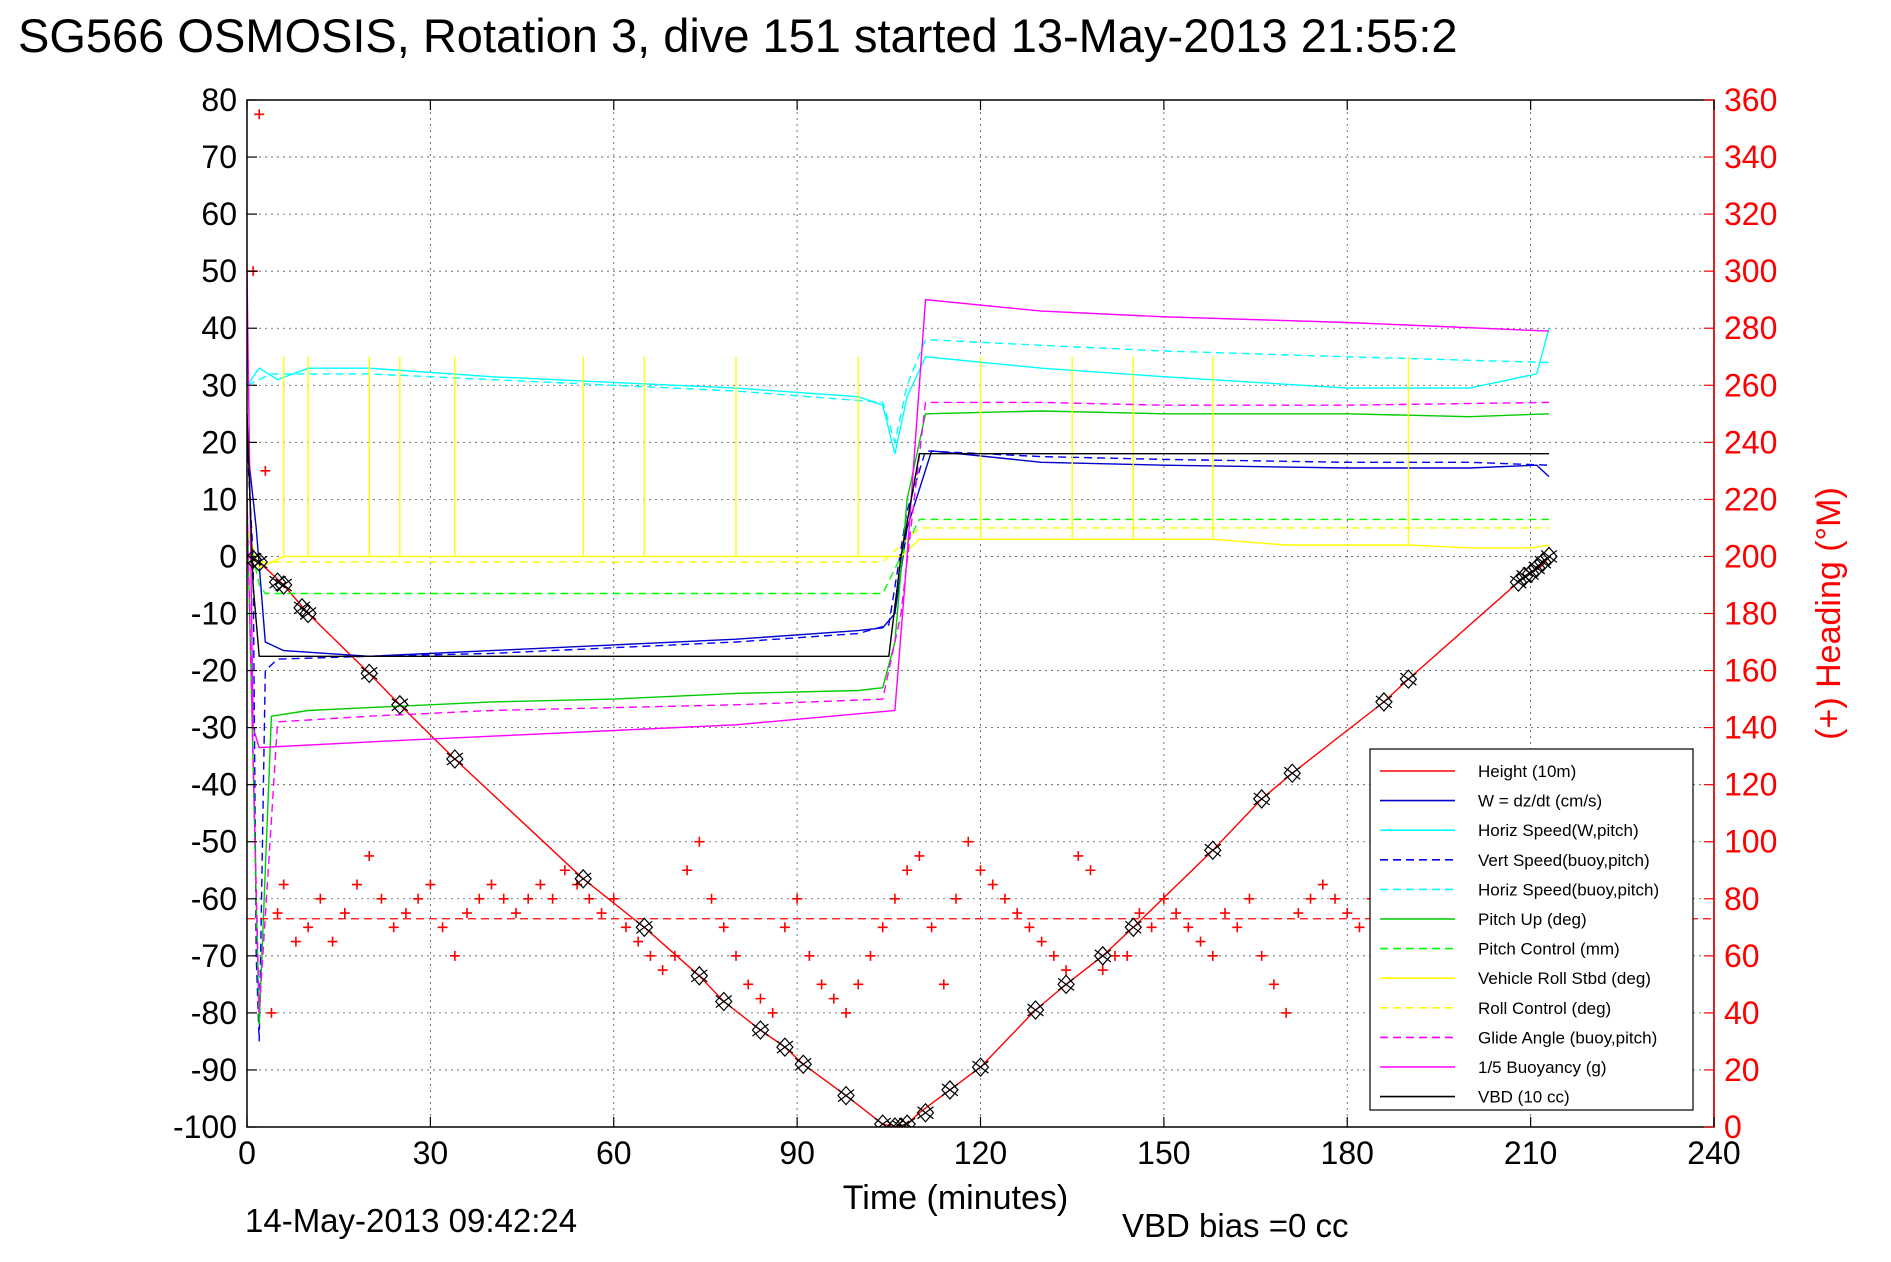  What do you see at coordinates (1750, 100) in the screenshot?
I see `y2-tick-label: 360` at bounding box center [1750, 100].